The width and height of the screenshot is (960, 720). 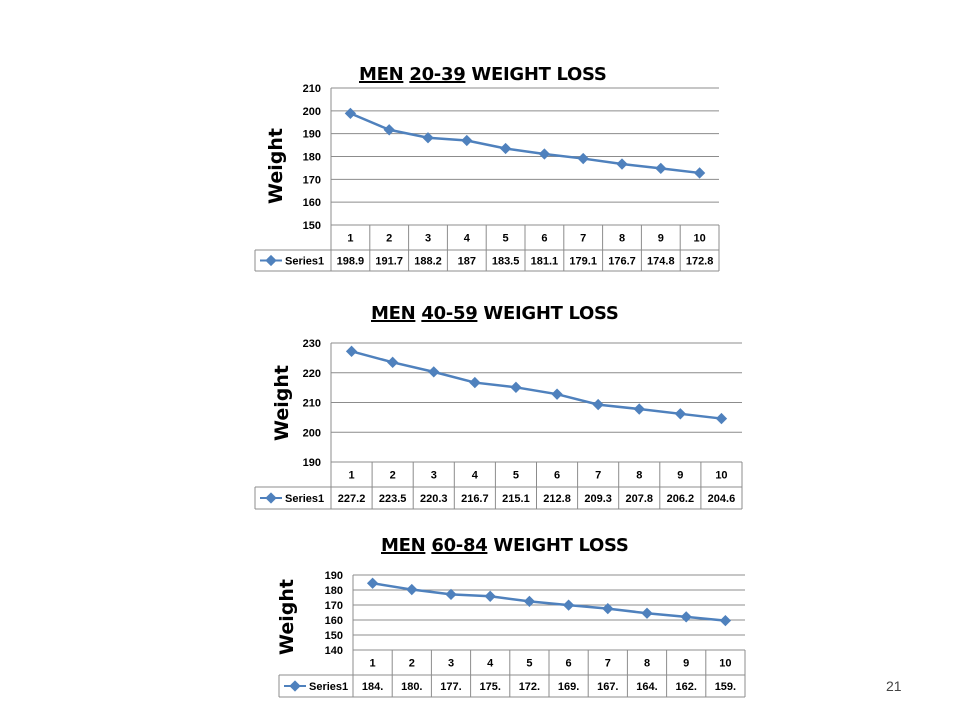 I want to click on chart-2-ytick-220: 220, so click(x=312, y=374).